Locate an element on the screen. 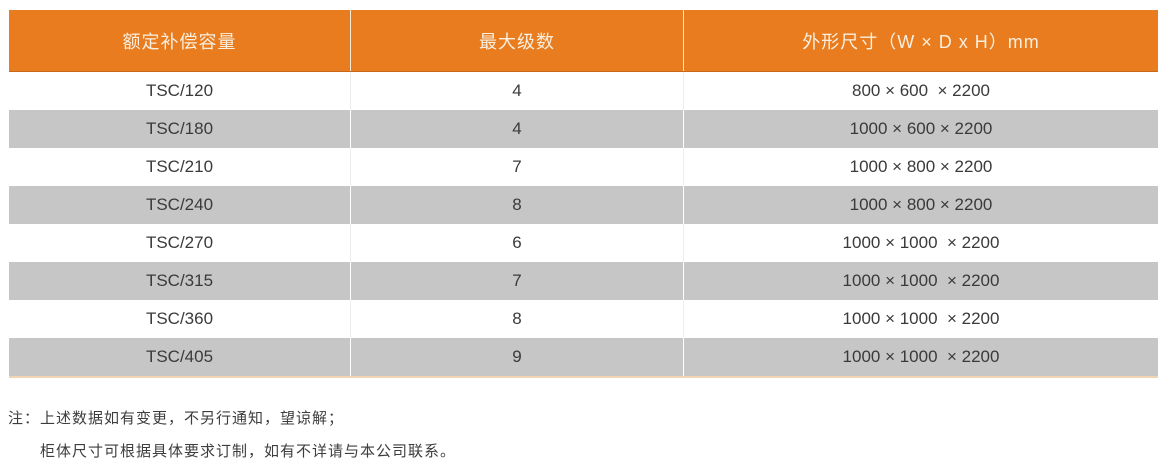  cell-dimensions: 1000 × 600 × 2200 is located at coordinates (920, 129).